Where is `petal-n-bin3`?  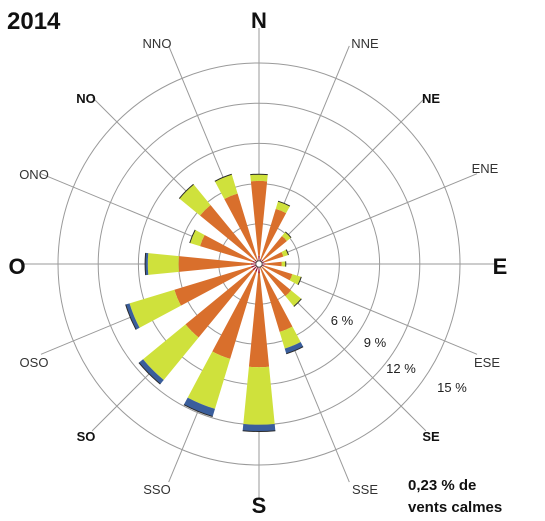
petal-n-bin3 is located at coordinates (259, 177).